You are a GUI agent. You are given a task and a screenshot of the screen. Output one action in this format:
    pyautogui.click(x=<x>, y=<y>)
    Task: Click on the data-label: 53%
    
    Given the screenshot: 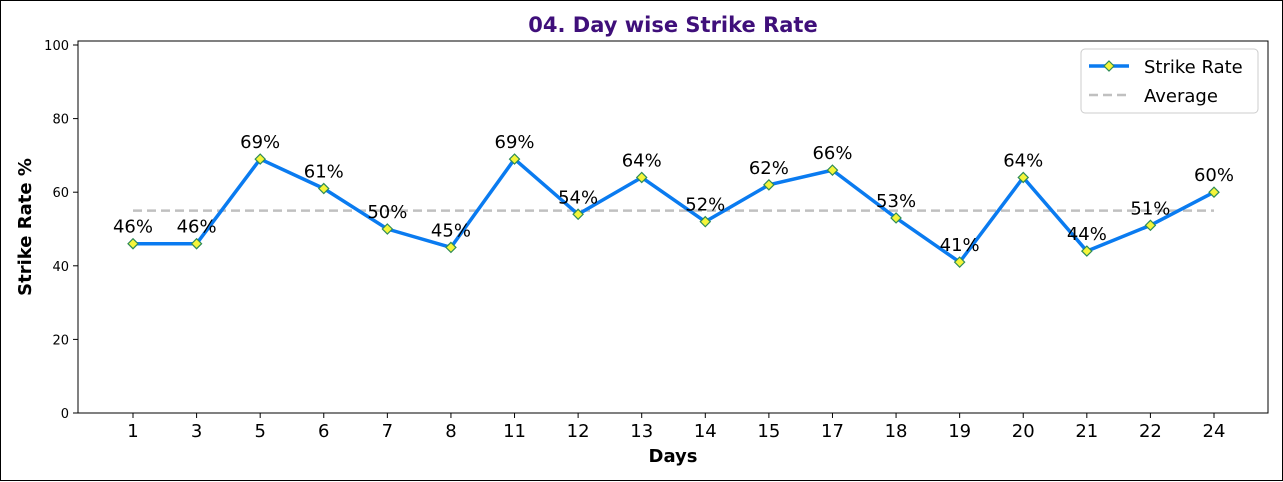 What is the action you would take?
    pyautogui.click(x=896, y=201)
    